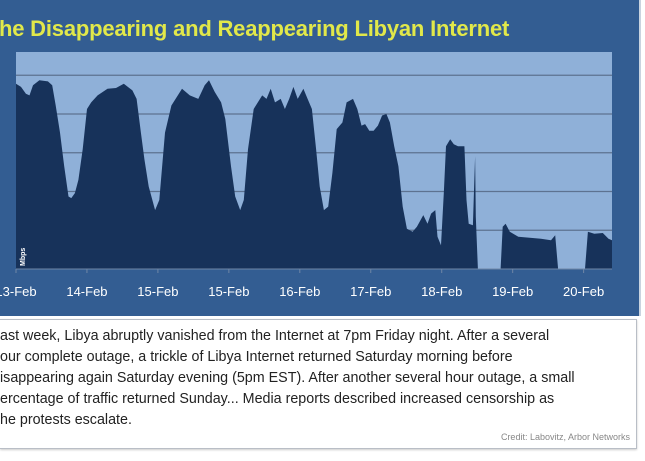 This screenshot has width=645, height=461. I want to click on x-tick-label: 16-Feb, so click(299, 291).